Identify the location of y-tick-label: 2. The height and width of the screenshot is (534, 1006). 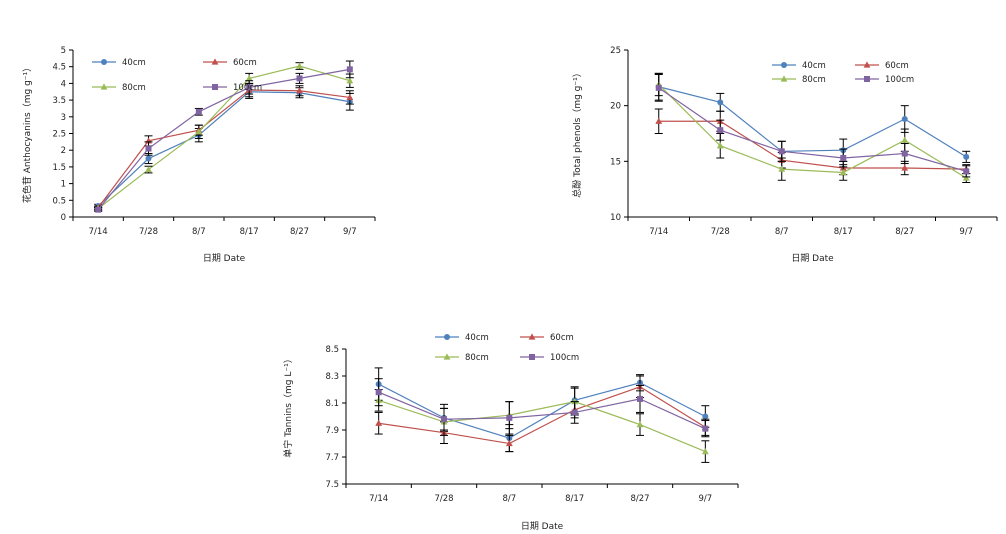
(63, 151).